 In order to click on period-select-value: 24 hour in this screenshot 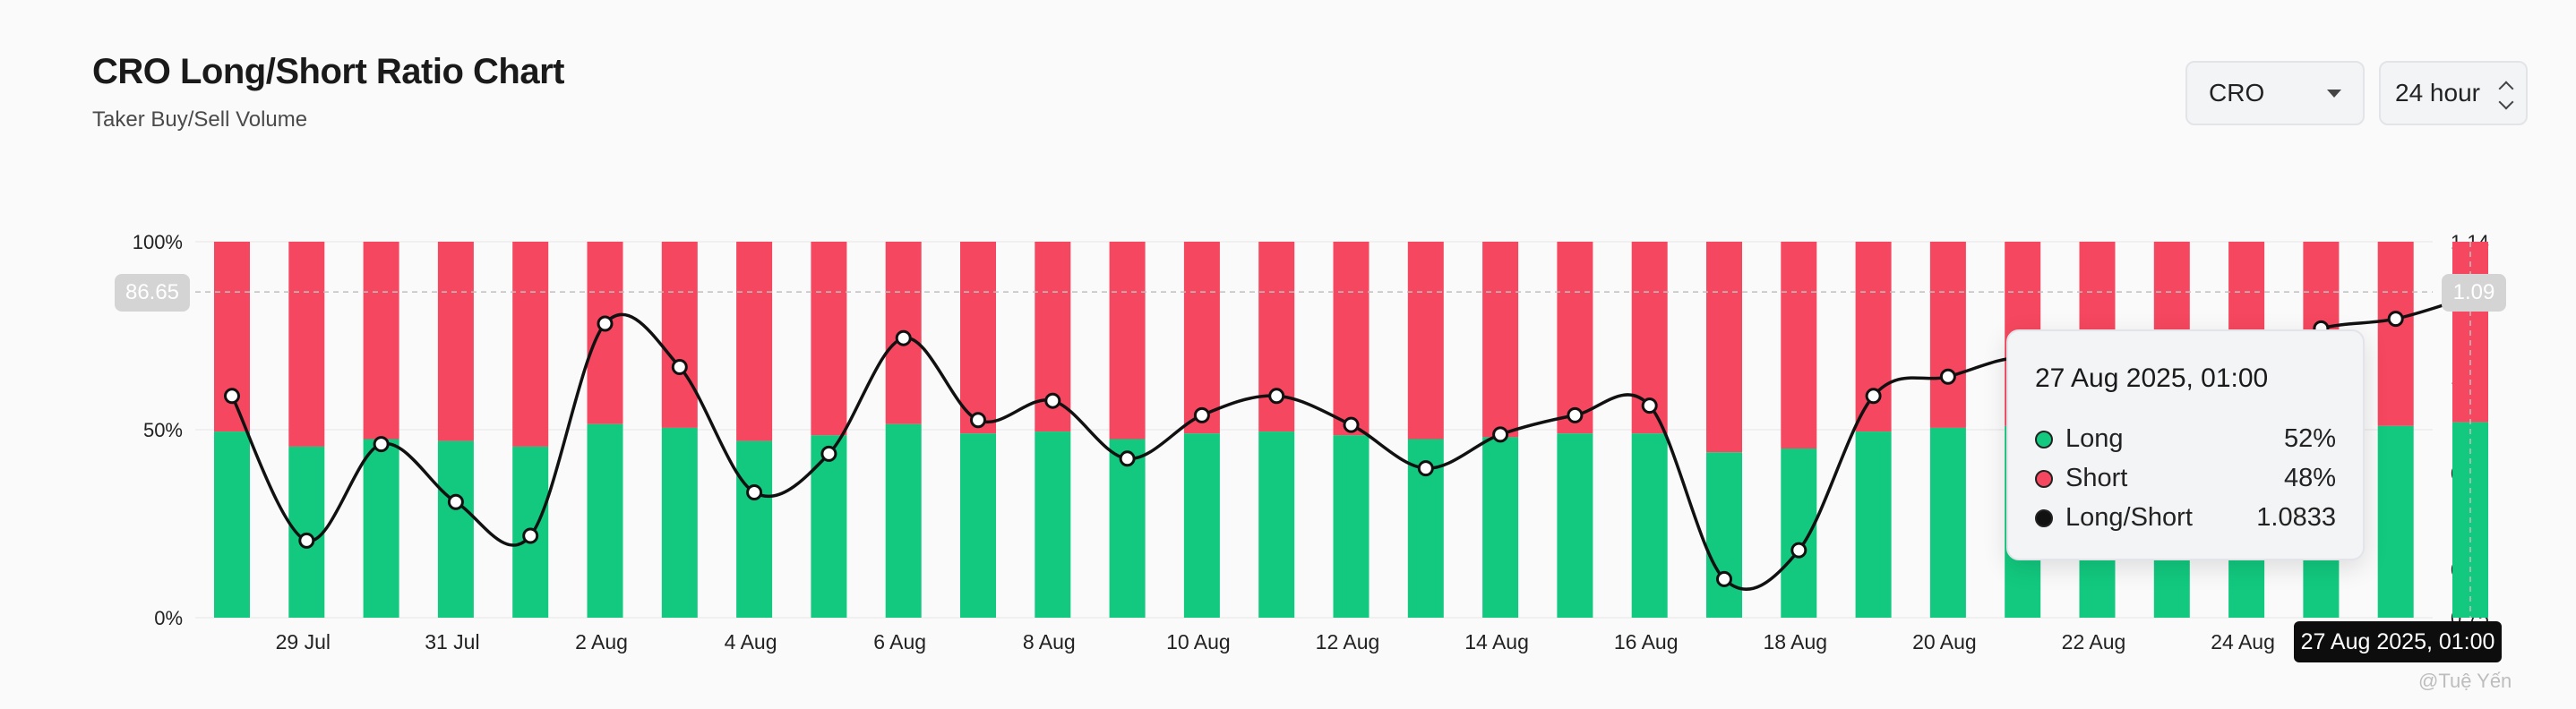, I will do `click(2437, 93)`.